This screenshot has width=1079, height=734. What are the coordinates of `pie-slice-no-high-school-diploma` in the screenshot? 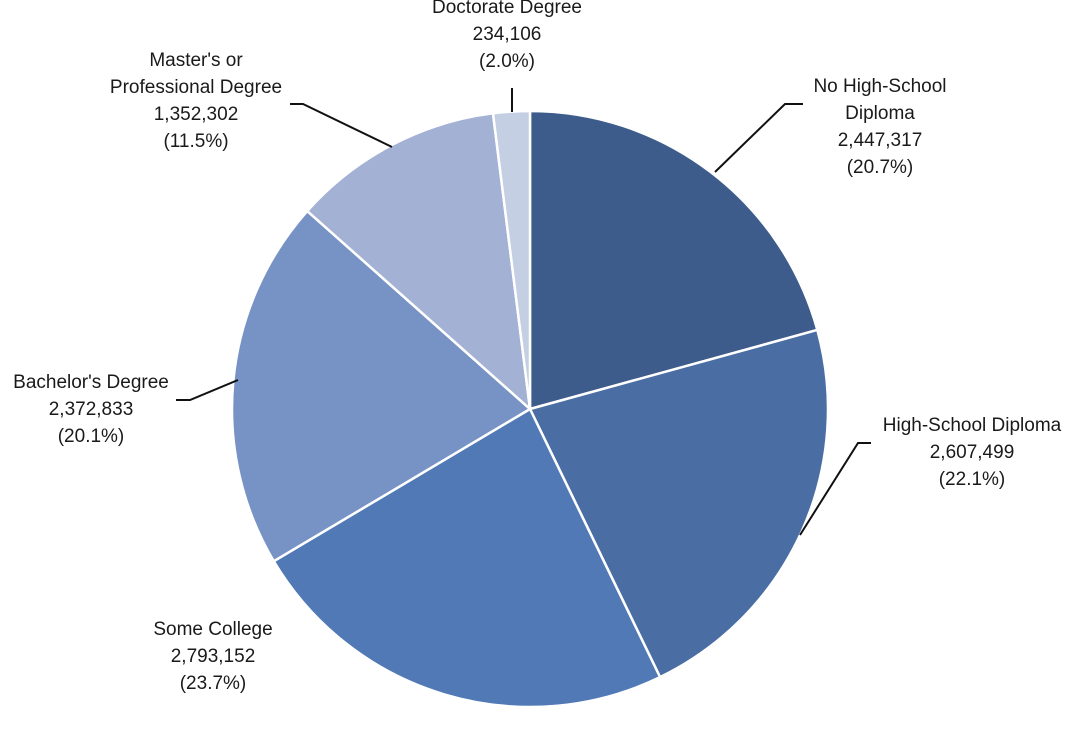 It's located at (673, 260).